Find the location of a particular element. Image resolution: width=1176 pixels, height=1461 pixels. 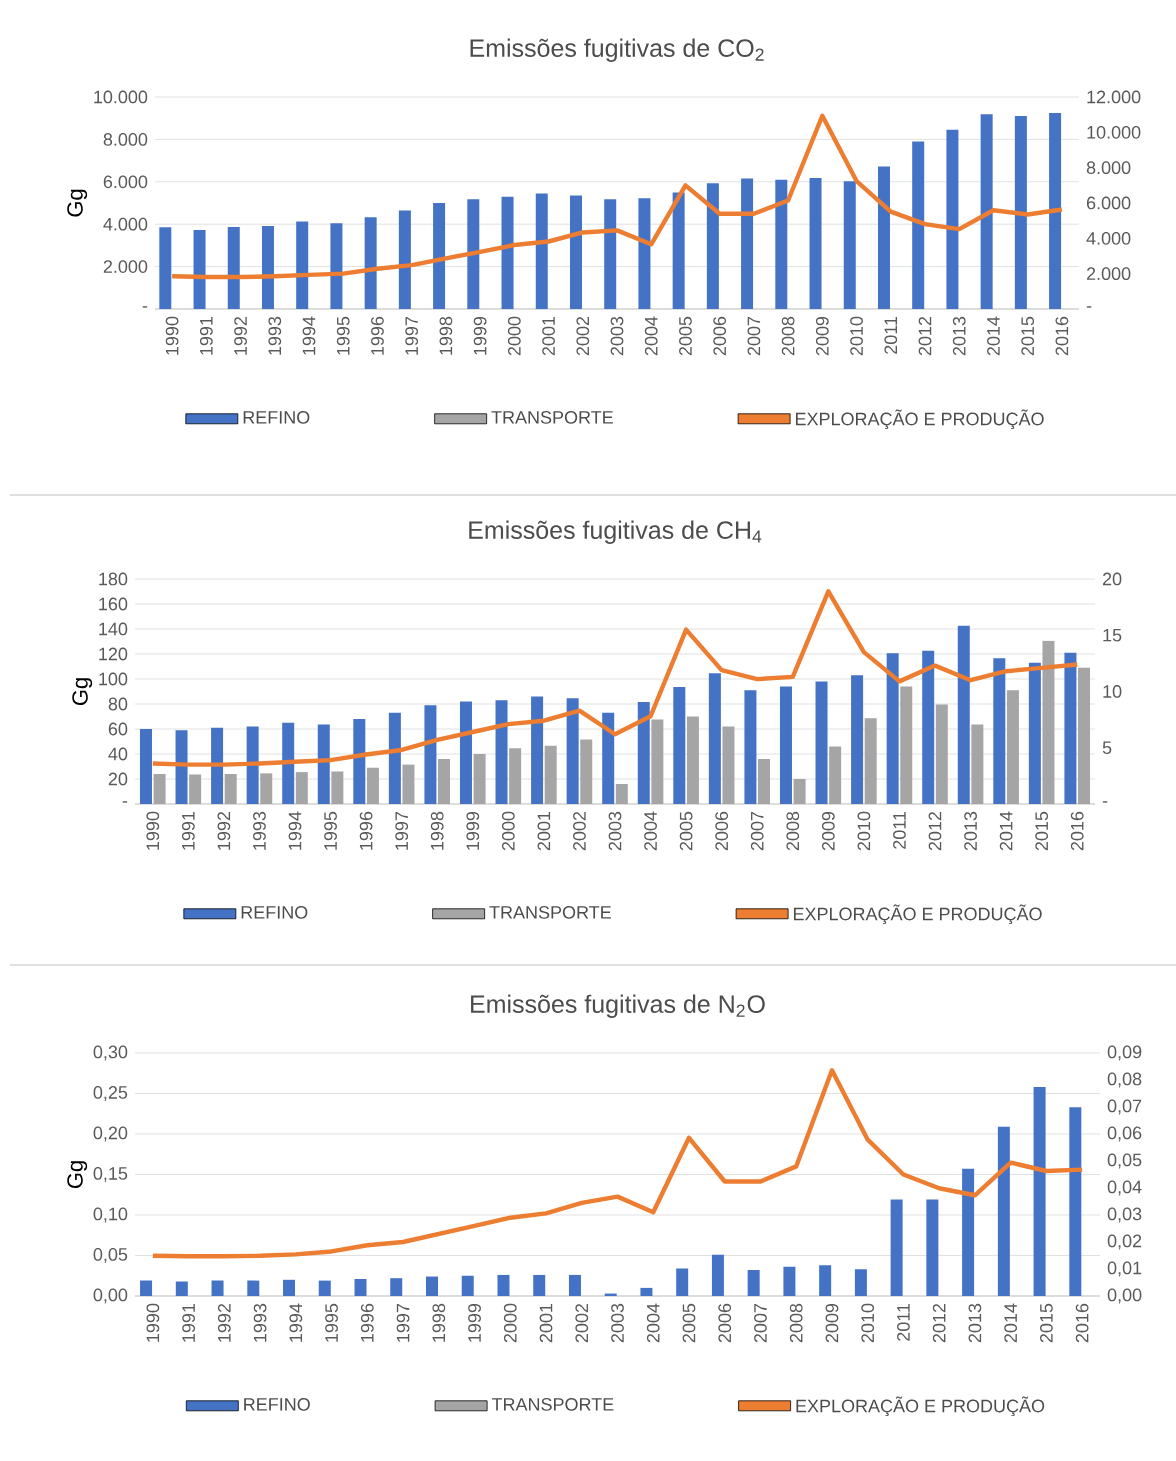

chart-title: Emissões fugitivas de CH$_{4}$ is located at coordinates (615, 532).